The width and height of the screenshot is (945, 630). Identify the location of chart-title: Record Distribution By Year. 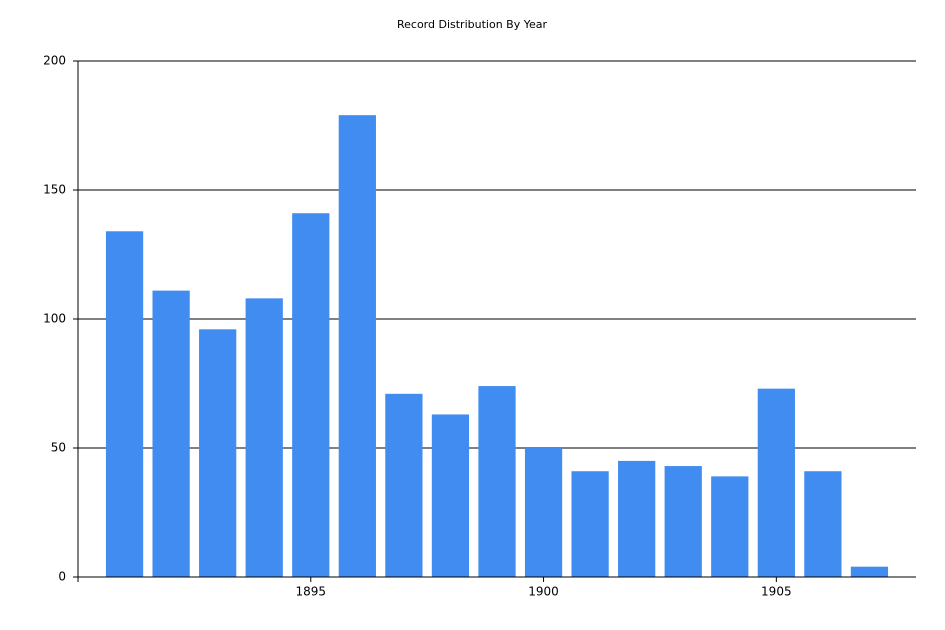
(472, 24).